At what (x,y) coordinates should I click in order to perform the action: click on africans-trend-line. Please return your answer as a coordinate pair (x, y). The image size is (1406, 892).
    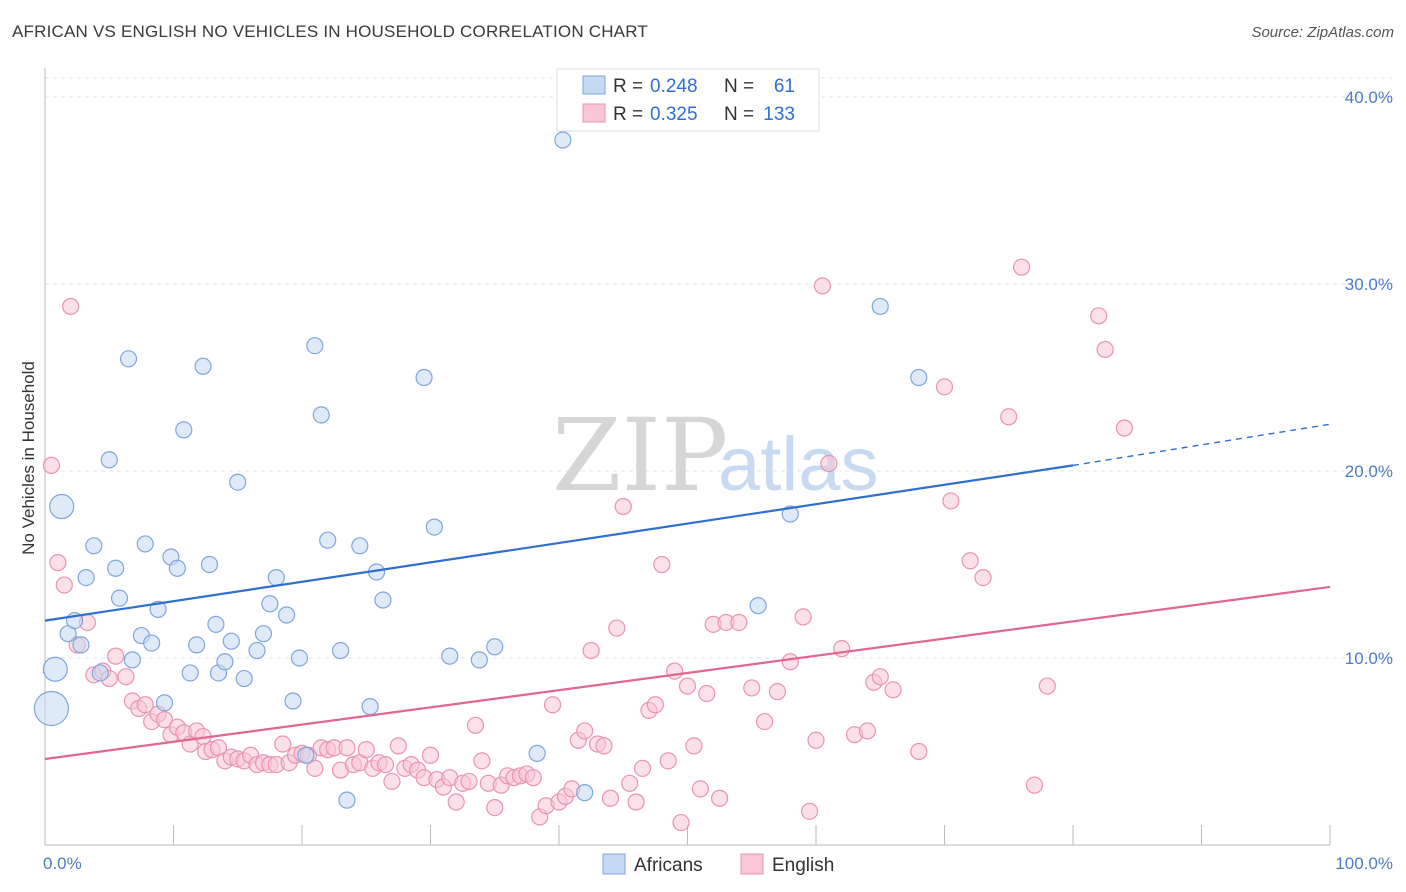
    Looking at the image, I should click on (559, 543).